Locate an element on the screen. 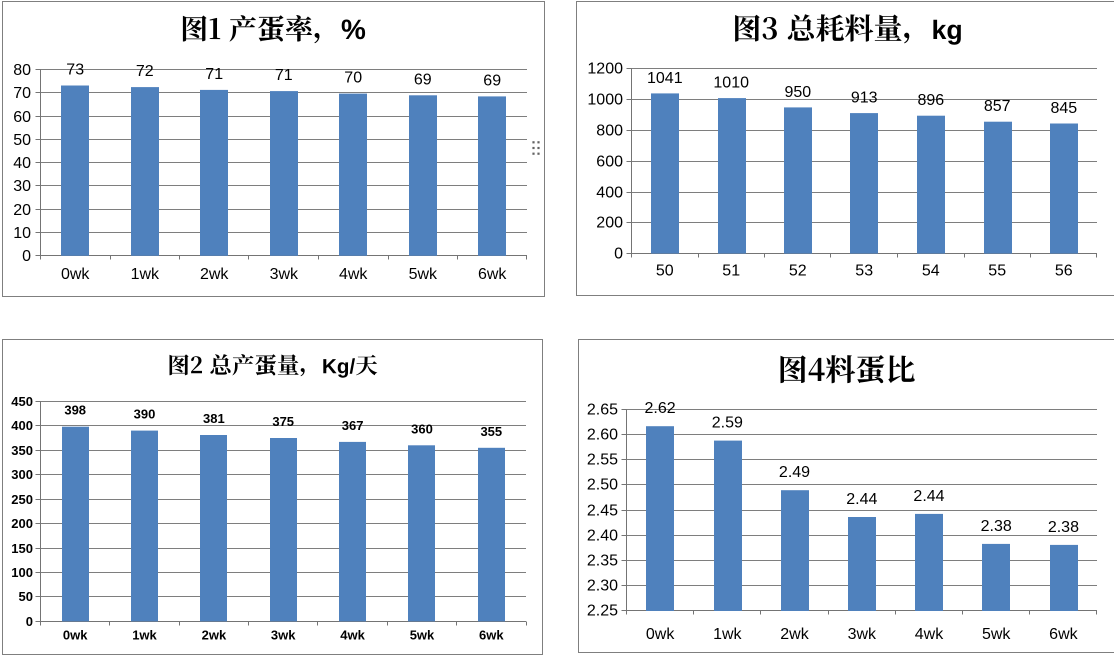 The height and width of the screenshot is (661, 1114). svg-text: 150 is located at coordinates (22, 548).